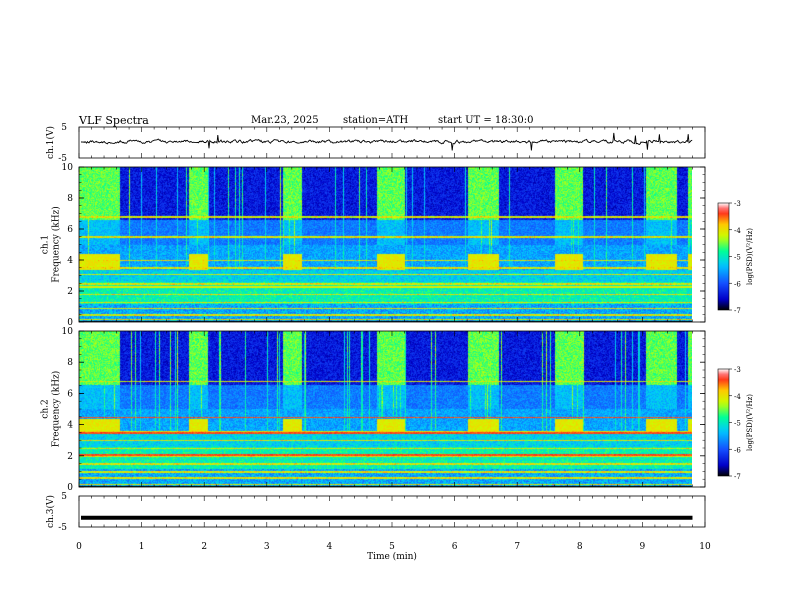 This screenshot has width=792, height=612. Describe the element at coordinates (62, 159) in the screenshot. I see `ch1-ytick-label: -5` at that location.